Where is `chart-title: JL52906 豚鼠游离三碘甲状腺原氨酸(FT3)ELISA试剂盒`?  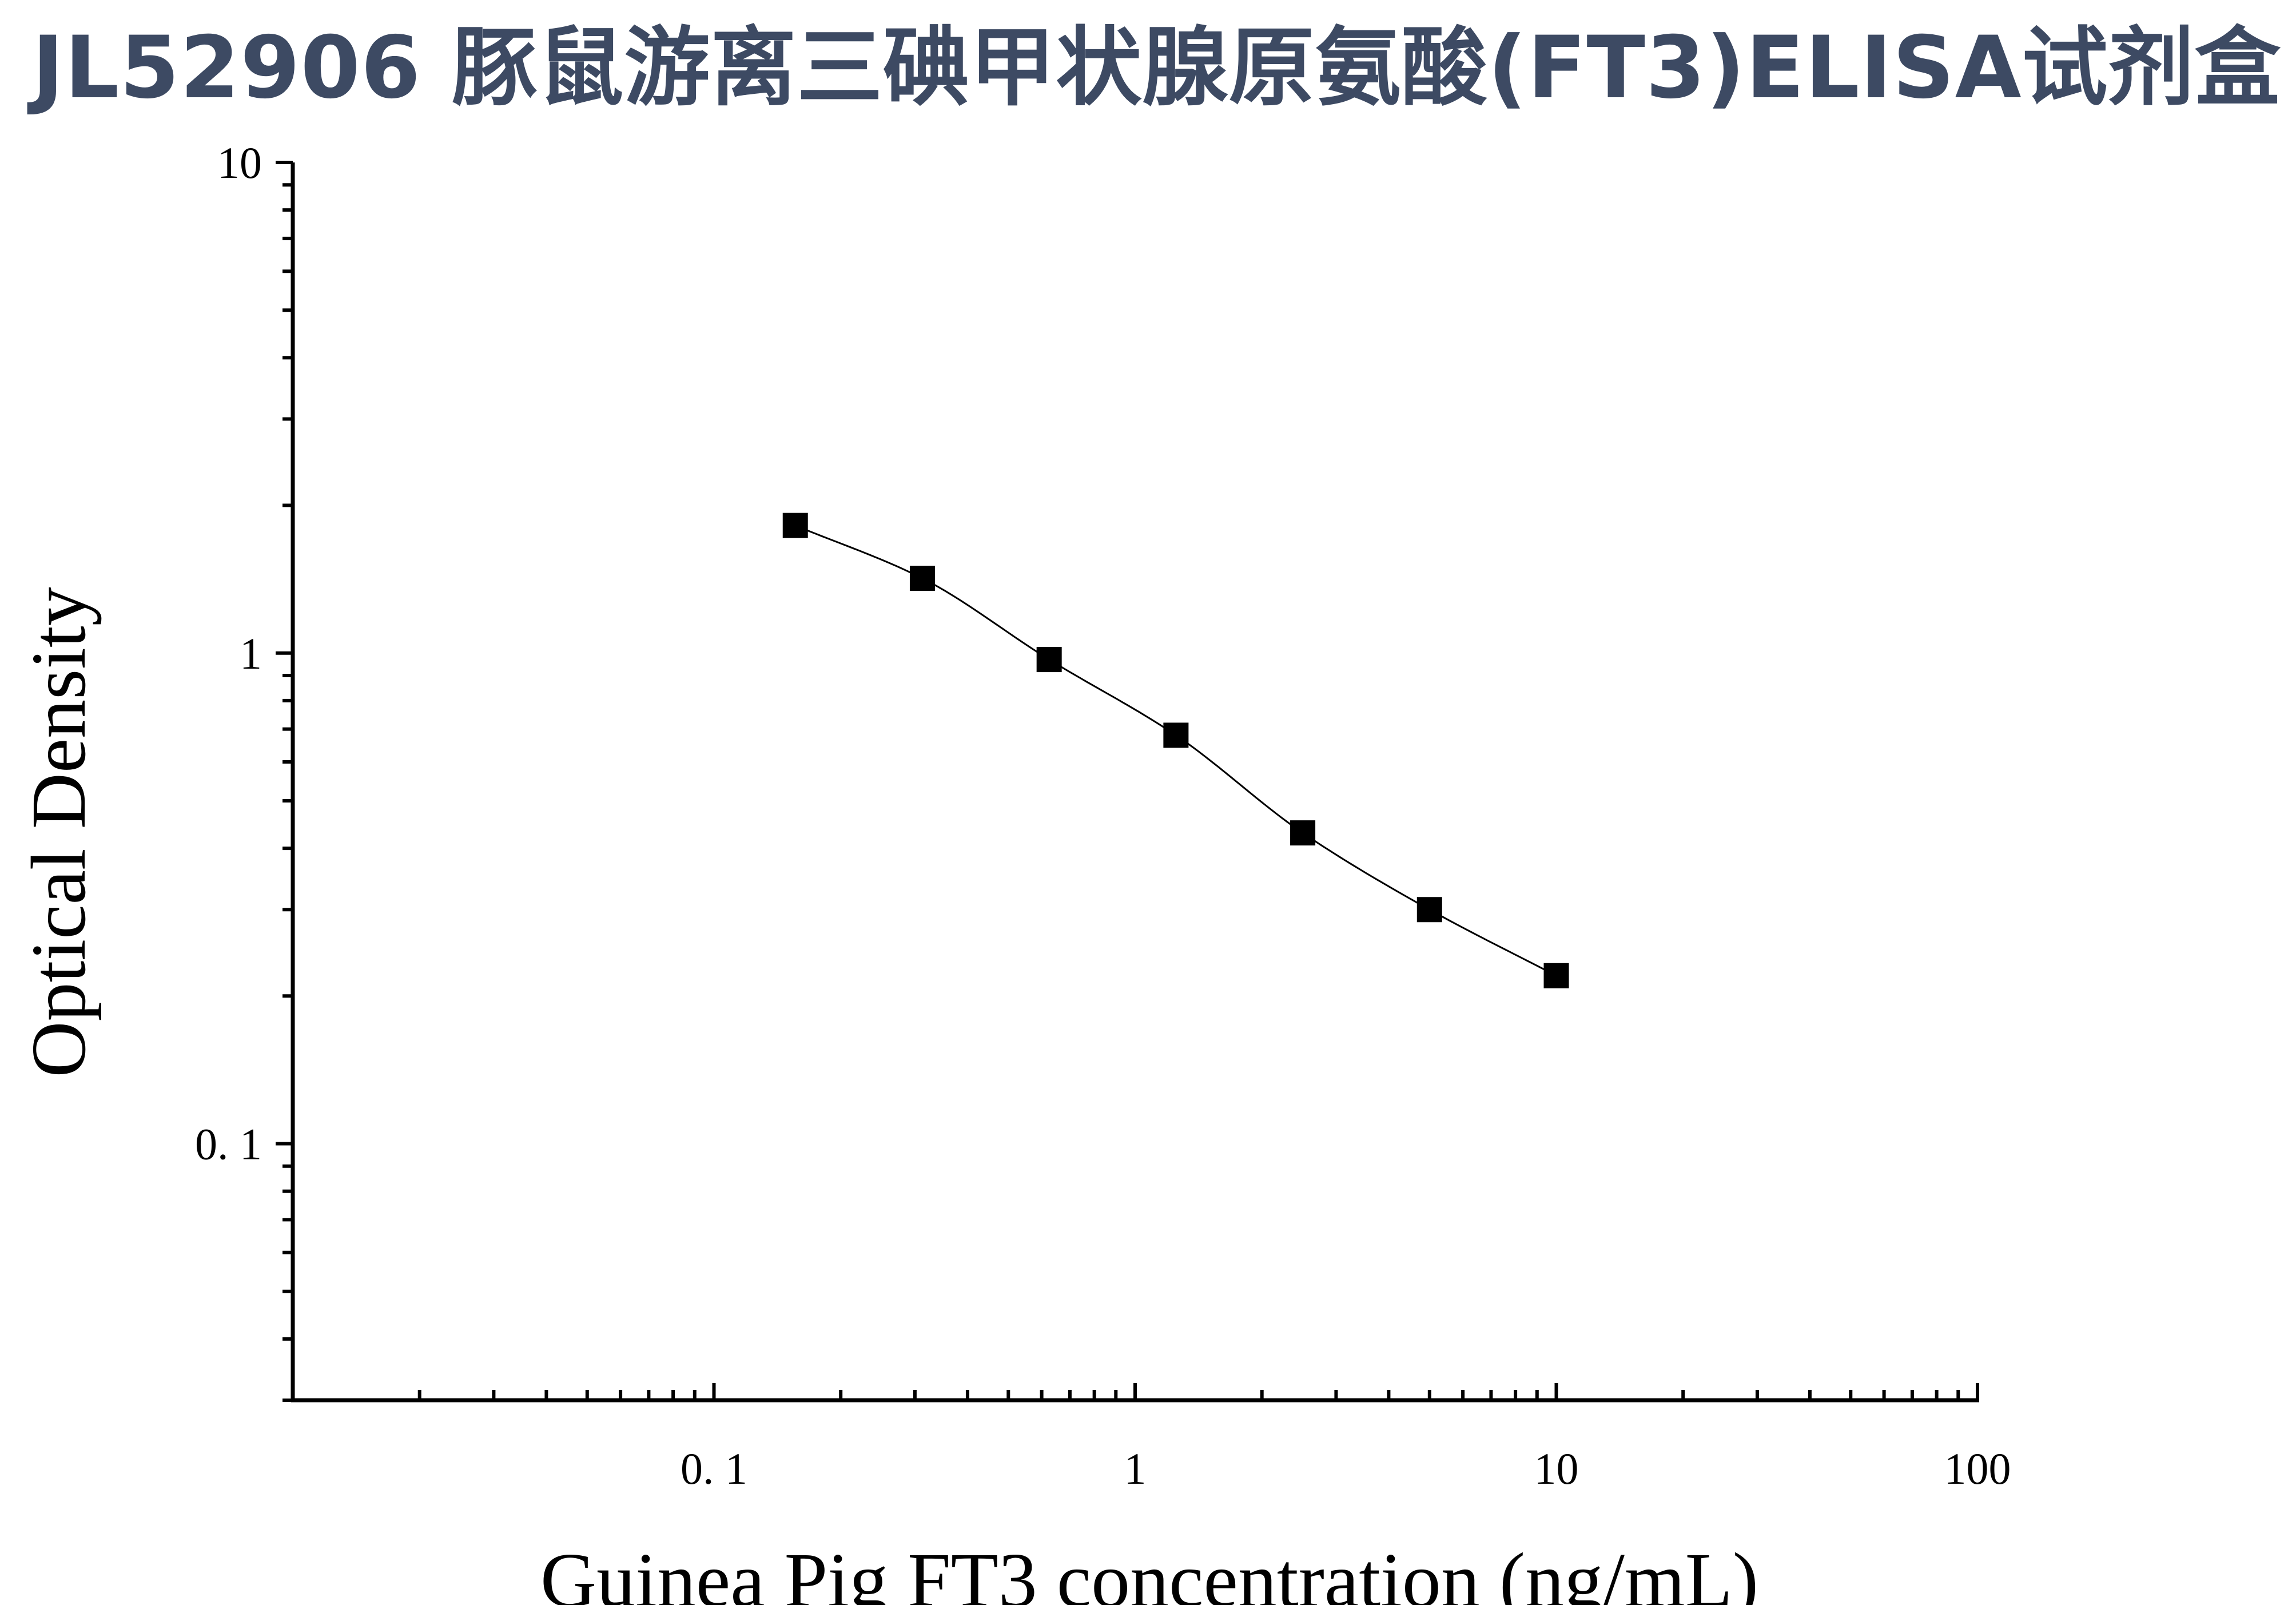
chart-title: JL52906 豚鼠游离三碘甲状腺原氨酸(FT3)ELISA试剂盒 is located at coordinates (1157, 68).